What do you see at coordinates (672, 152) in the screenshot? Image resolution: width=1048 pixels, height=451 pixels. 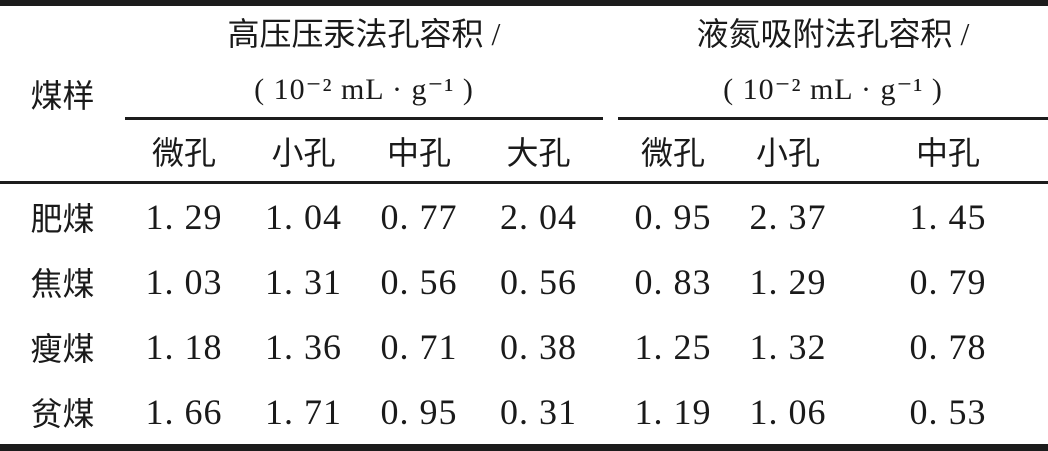 I see `subcolumn-header-micro-n2: 微孔` at bounding box center [672, 152].